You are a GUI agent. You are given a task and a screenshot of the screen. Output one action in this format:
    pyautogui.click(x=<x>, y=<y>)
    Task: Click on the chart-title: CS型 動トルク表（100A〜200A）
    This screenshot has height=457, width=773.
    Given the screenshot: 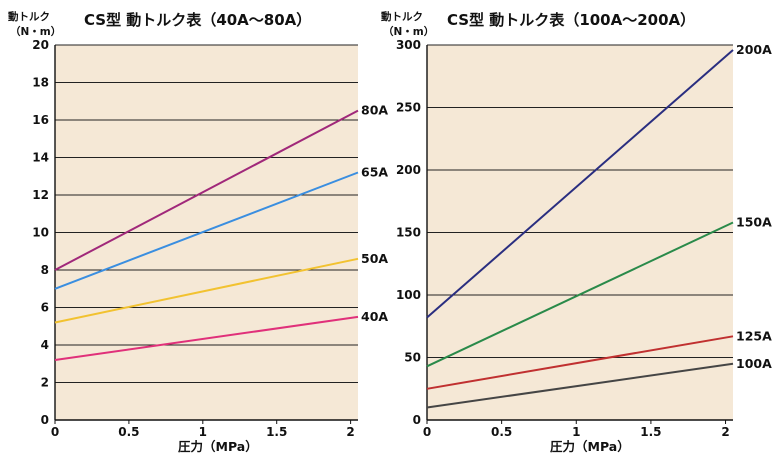 What is the action you would take?
    pyautogui.click(x=571, y=20)
    